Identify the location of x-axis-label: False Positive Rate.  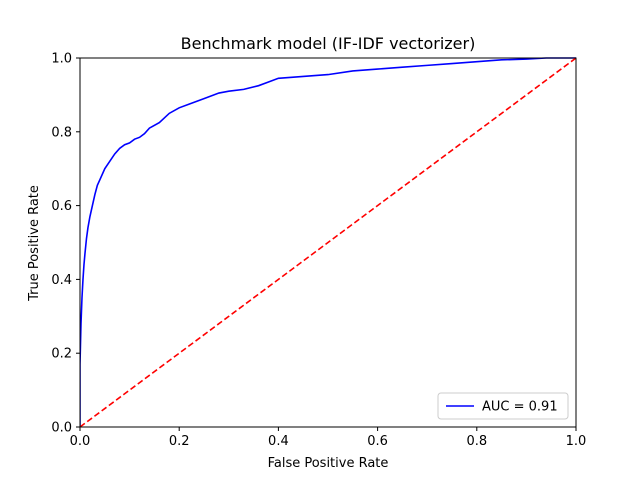
(328, 463).